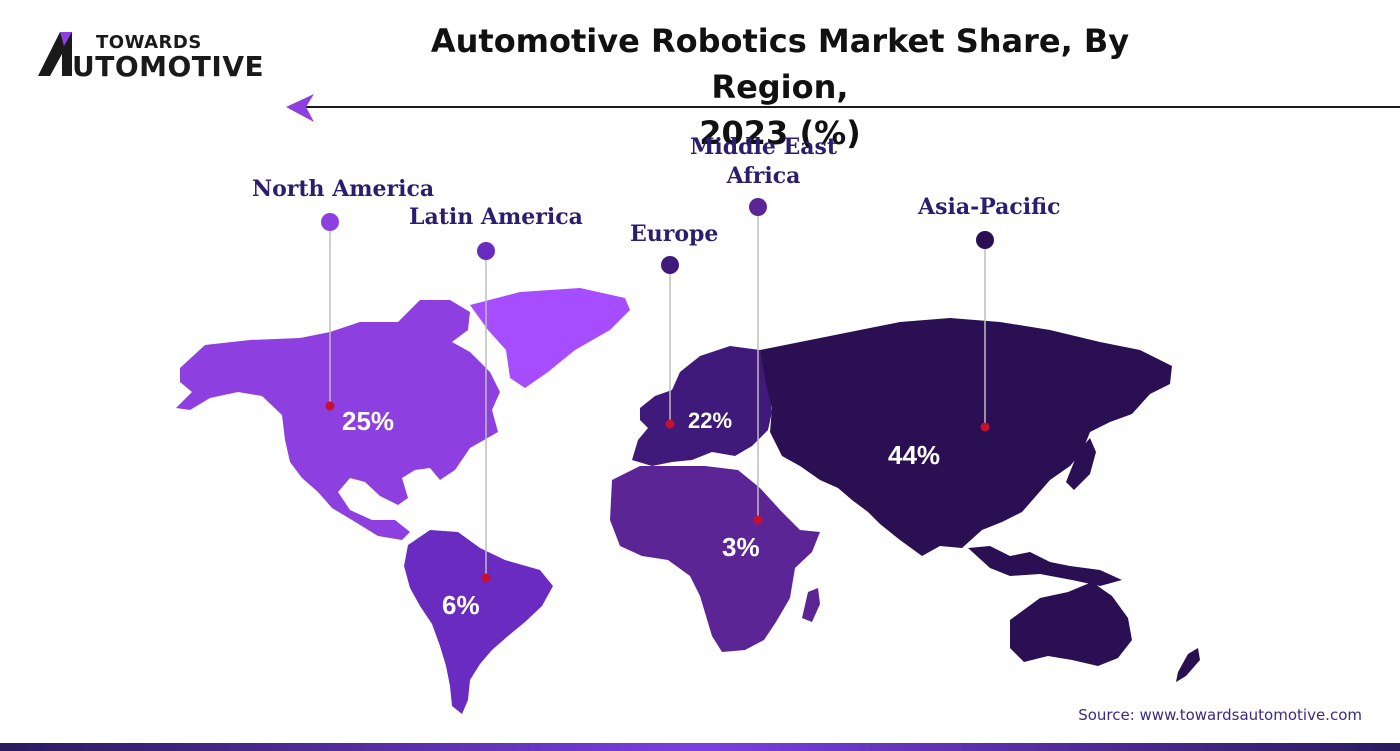 This screenshot has height=751, width=1400. Describe the element at coordinates (741, 547) in the screenshot. I see `middle-east-africa-value: 3%` at that location.